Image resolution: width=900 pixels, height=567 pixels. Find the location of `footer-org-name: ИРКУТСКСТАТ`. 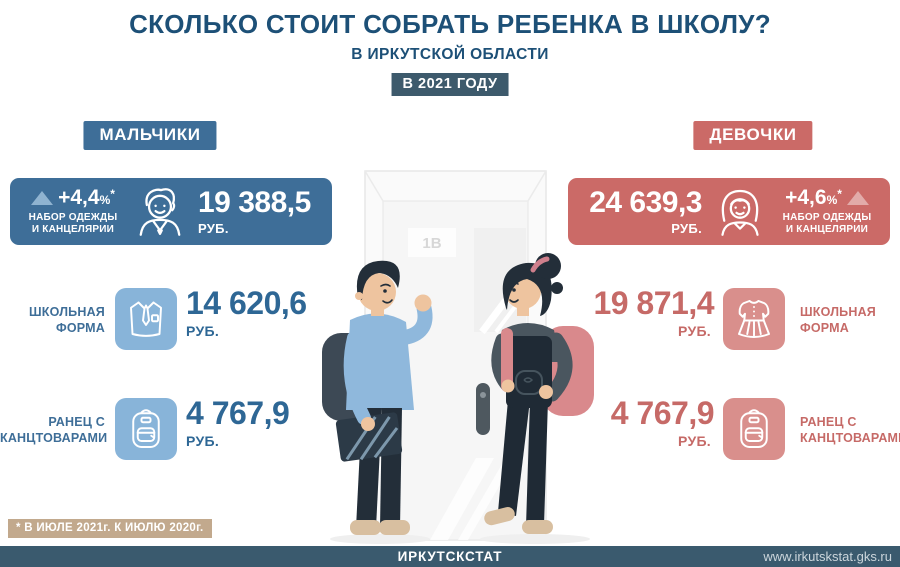

footer-org-name: ИРКУТСКСТАТ is located at coordinates (450, 556).